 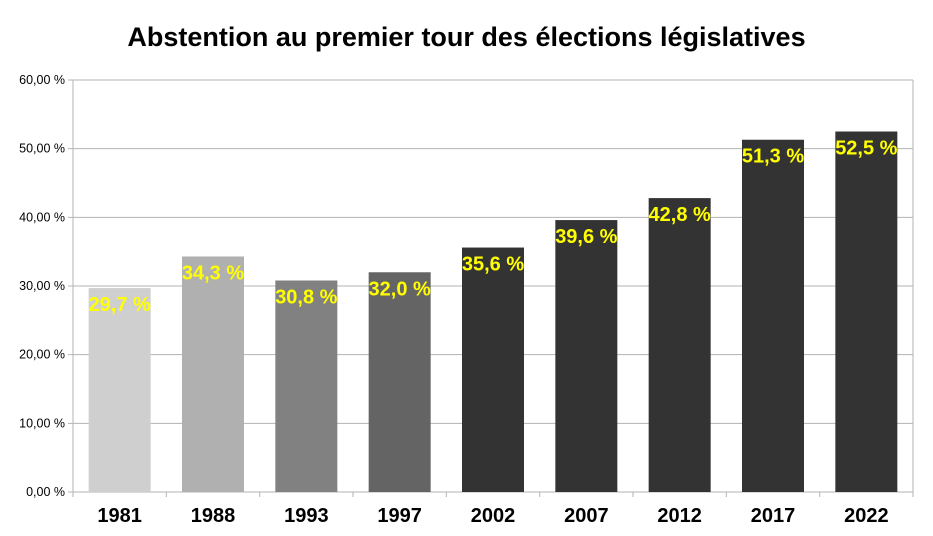 What do you see at coordinates (773, 516) in the screenshot?
I see `x-tick-label: 2017` at bounding box center [773, 516].